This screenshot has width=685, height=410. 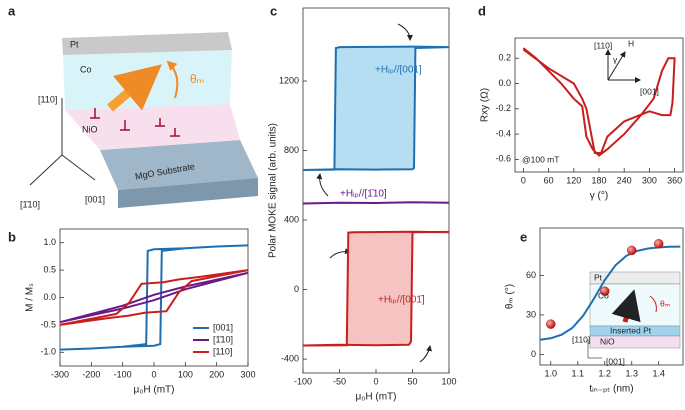 What do you see at coordinates (503, 108) in the screenshot?
I see `y-tick-label: -0.2` at bounding box center [503, 108].